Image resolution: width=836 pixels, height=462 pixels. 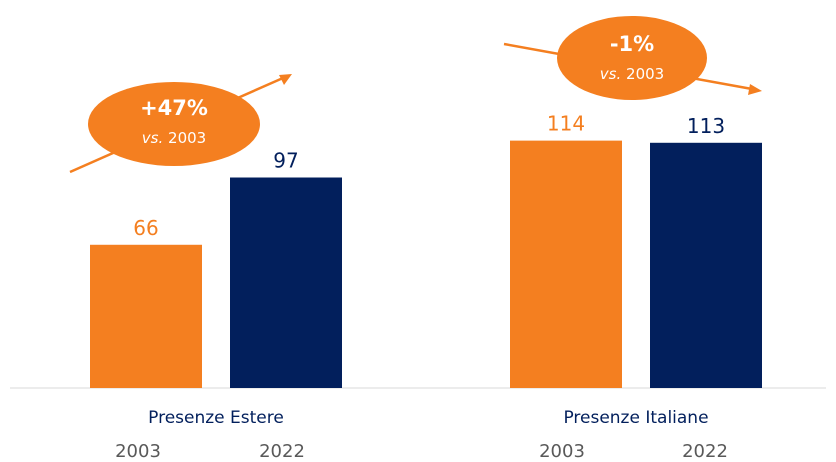 I want to click on data-label: 97, so click(x=285, y=161).